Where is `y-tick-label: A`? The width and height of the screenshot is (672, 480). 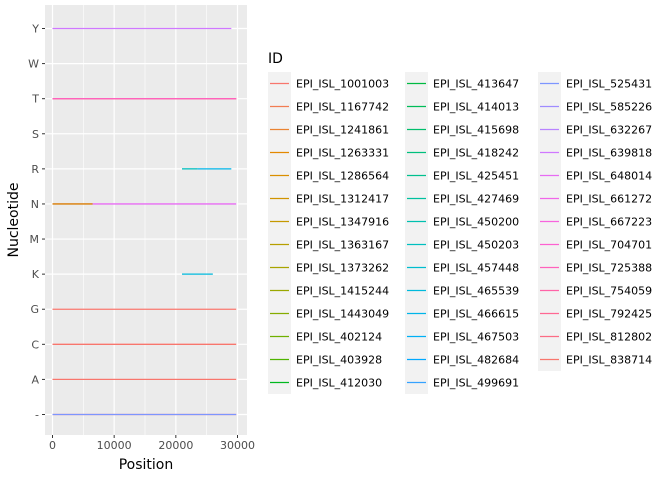 y-tick-label: A is located at coordinates (35, 379).